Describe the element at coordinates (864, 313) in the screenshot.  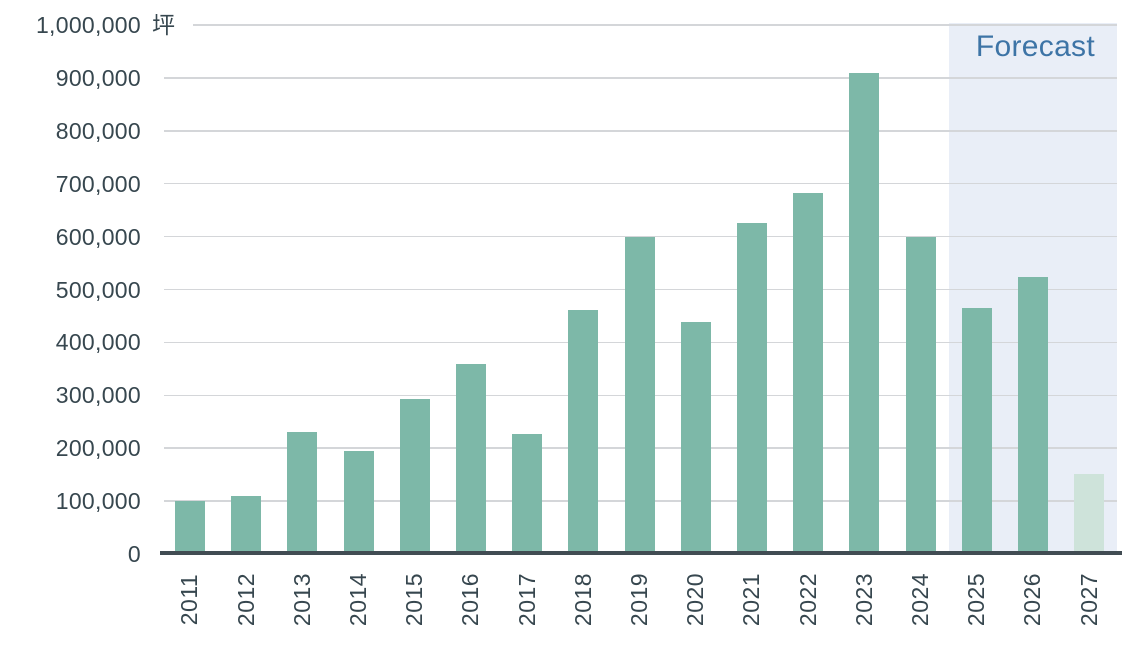
I see `bar-2023` at that location.